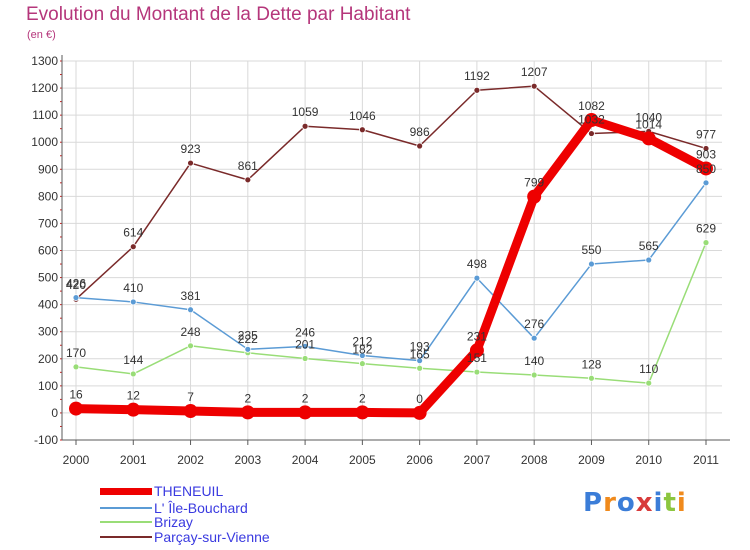  What do you see at coordinates (591, 364) in the screenshot?
I see `data-label: 128` at bounding box center [591, 364].